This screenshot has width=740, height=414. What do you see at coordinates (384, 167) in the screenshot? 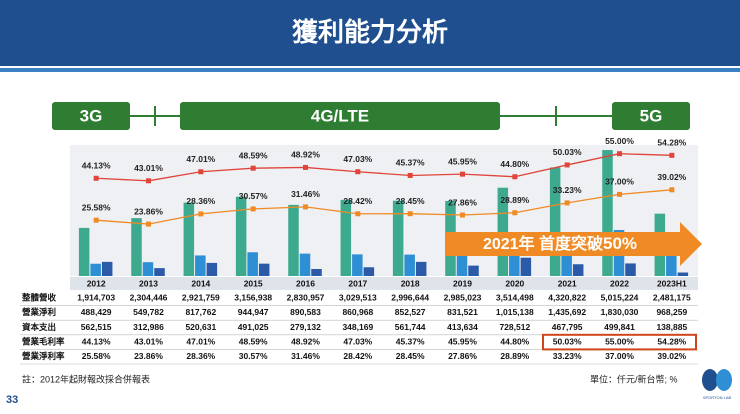
I see `line` at bounding box center [384, 167].